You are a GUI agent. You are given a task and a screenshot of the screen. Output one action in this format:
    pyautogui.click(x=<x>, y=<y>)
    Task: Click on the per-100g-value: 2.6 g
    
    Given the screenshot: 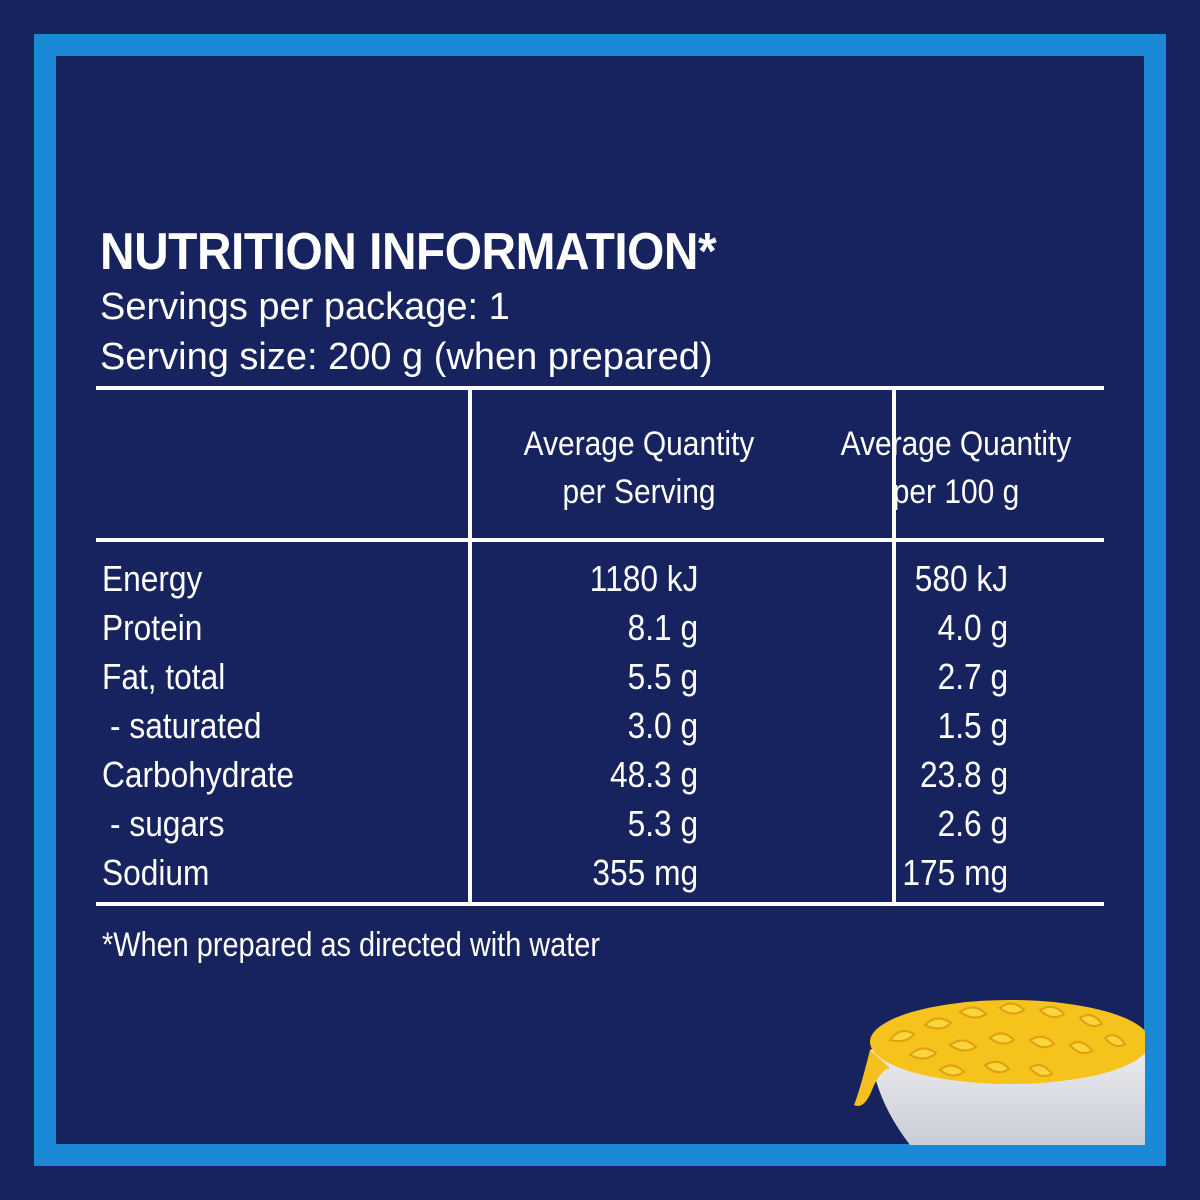 What is the action you would take?
    pyautogui.click(x=972, y=823)
    